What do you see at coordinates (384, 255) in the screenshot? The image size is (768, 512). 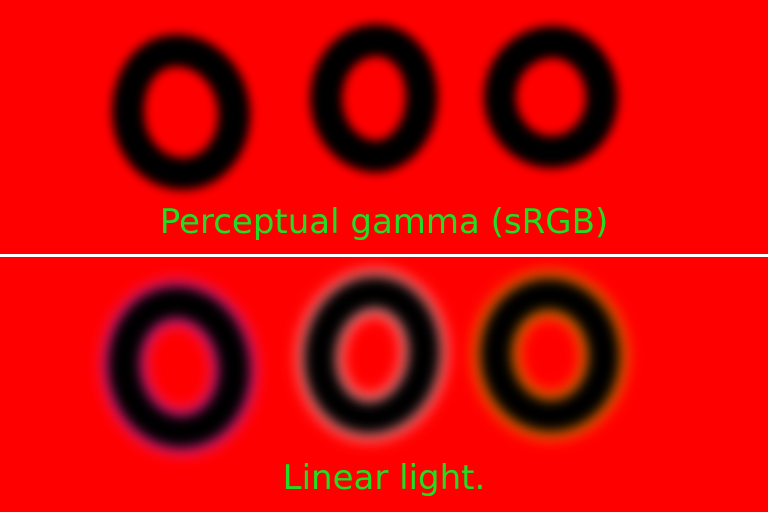 I see `panel-divider` at bounding box center [384, 255].